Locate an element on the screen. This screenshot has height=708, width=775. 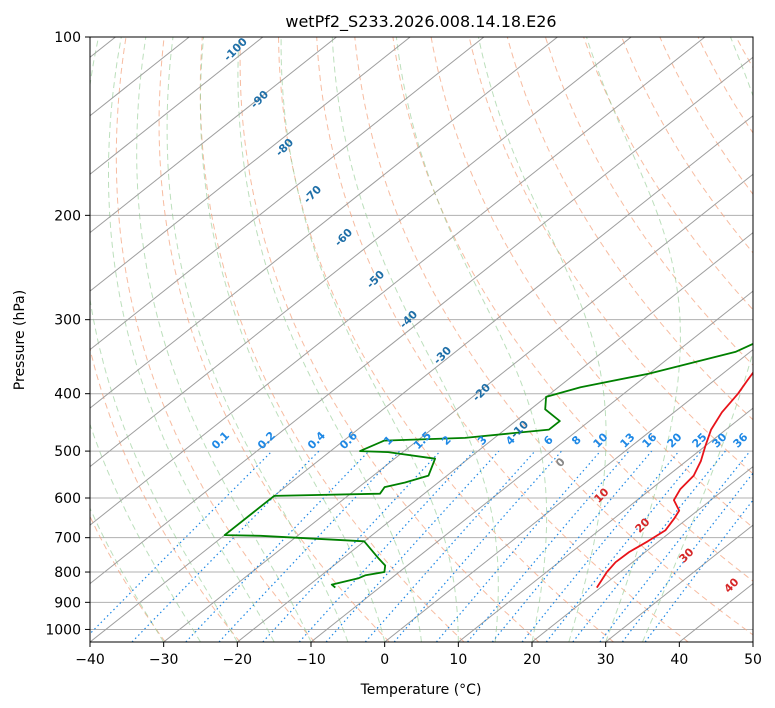
y-tick-label: 800 is located at coordinates (67, 573).